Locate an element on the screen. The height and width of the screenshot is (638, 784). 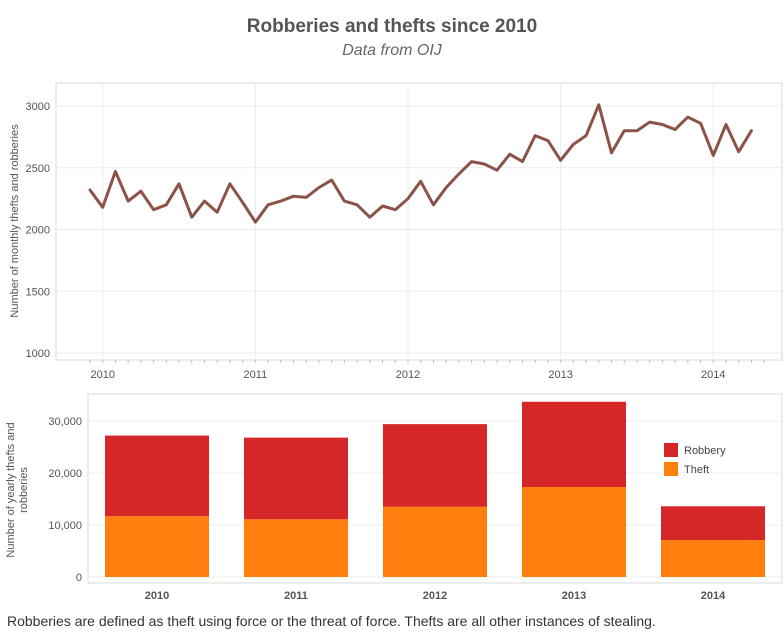
line-xtick-label: 2014 is located at coordinates (713, 375).